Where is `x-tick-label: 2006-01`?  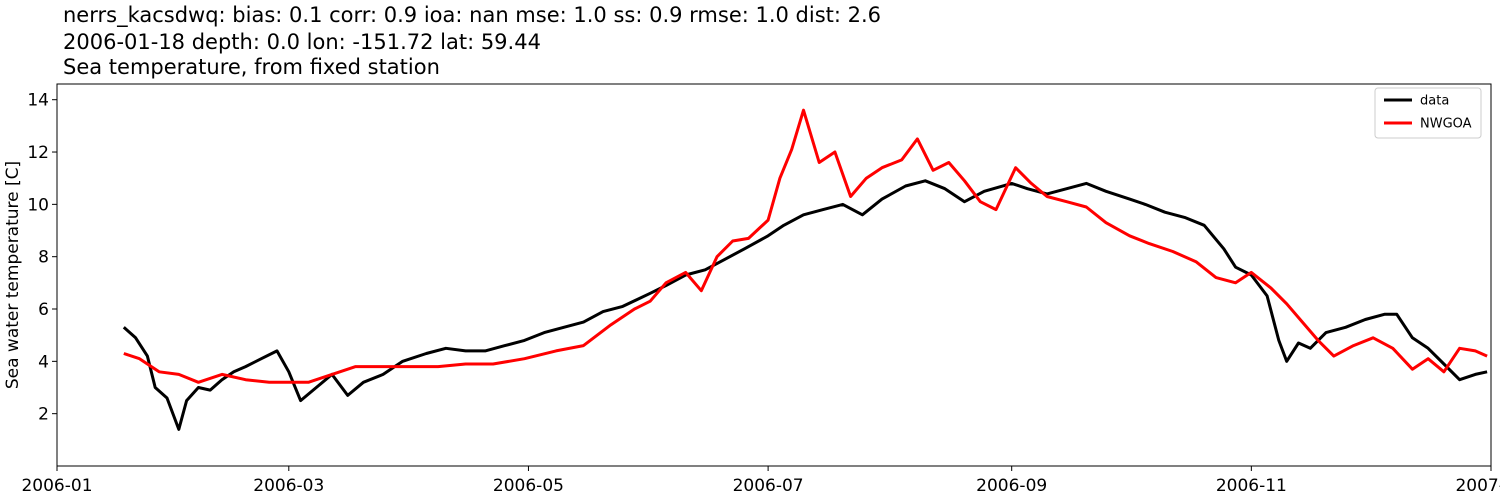
x-tick-label: 2006-01 is located at coordinates (56, 486).